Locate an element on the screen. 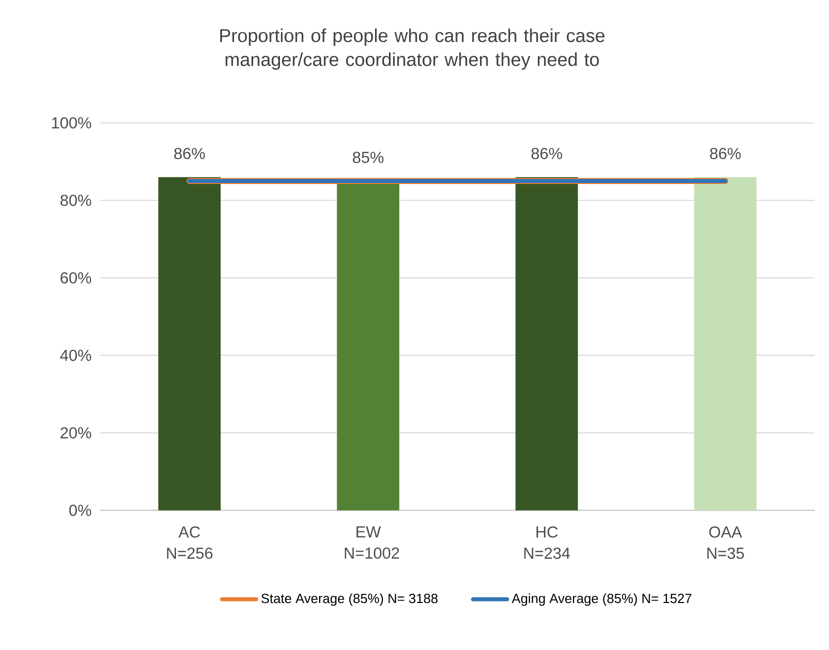 The image size is (829, 650). y-tick-label: 40% is located at coordinates (76, 355).